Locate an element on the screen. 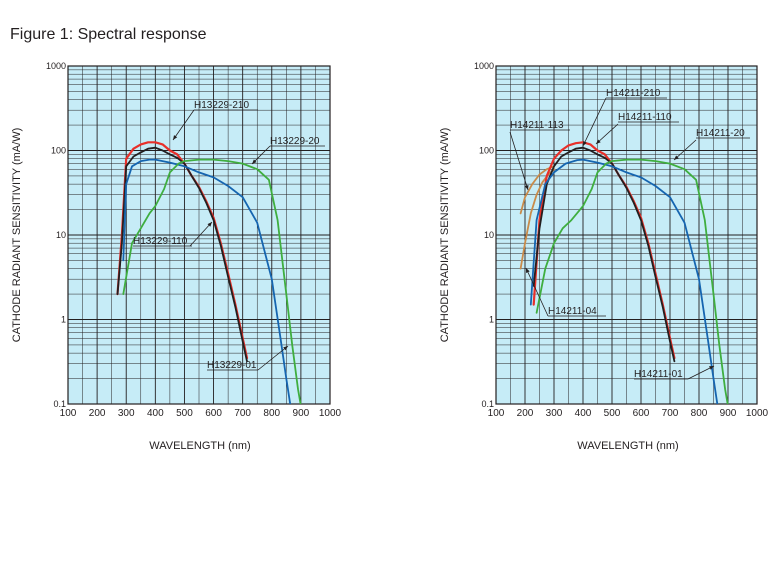 Image resolution: width=780 pixels, height=568 pixels. callout-label: H14211-04 is located at coordinates (572, 311).